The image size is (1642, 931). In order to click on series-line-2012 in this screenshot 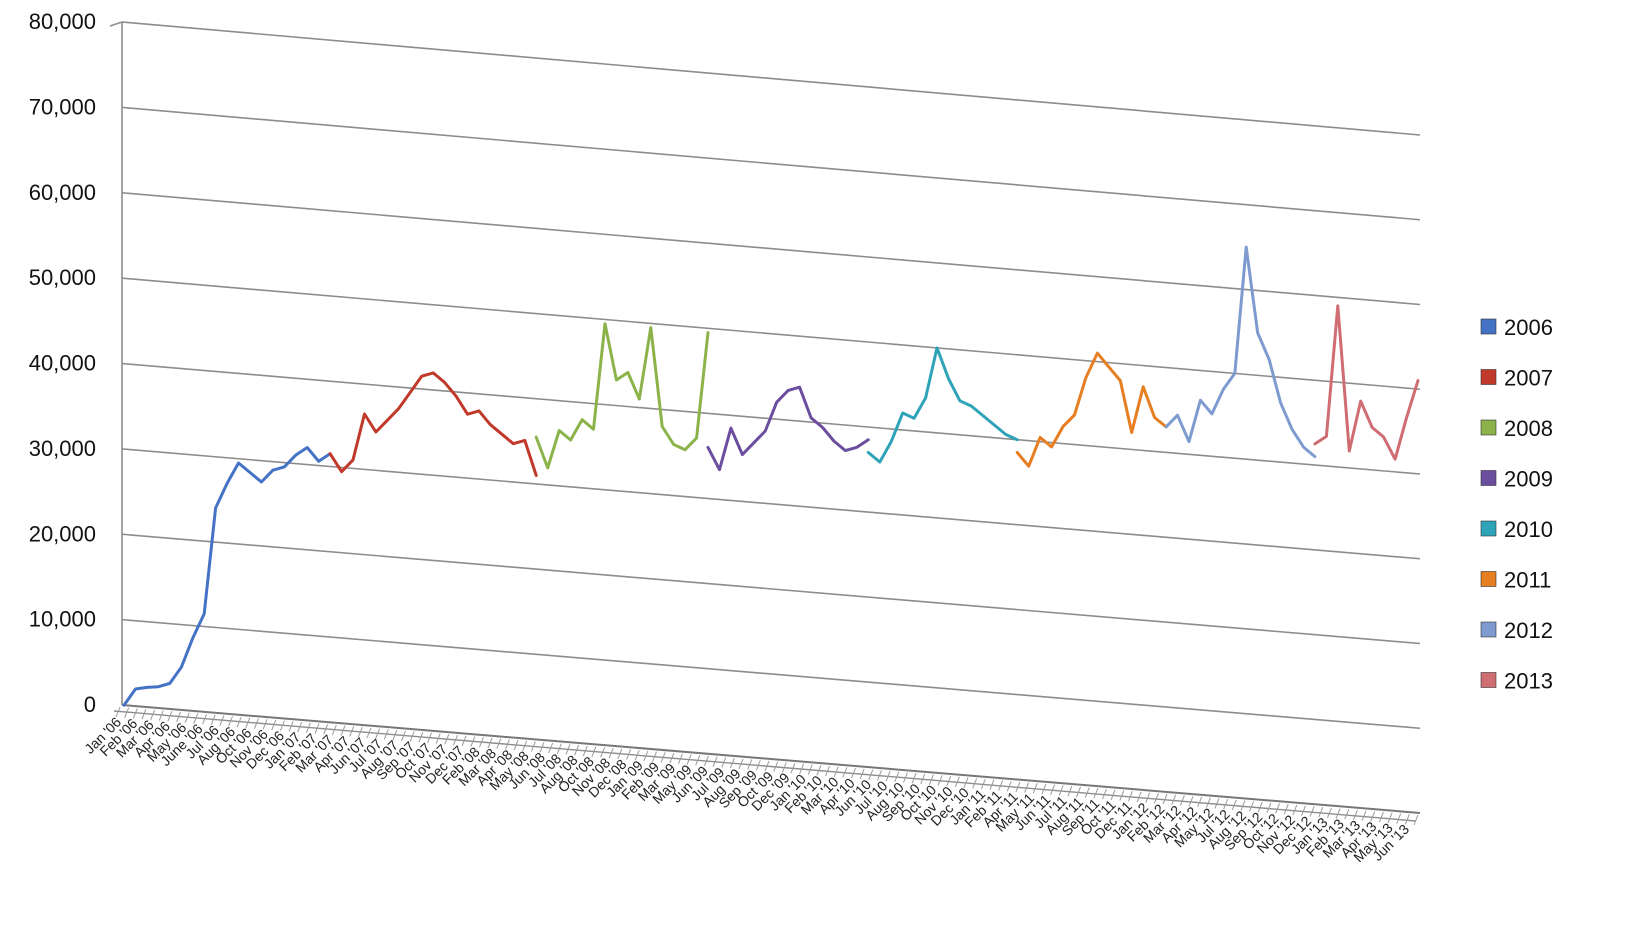, I will do `click(1240, 352)`.